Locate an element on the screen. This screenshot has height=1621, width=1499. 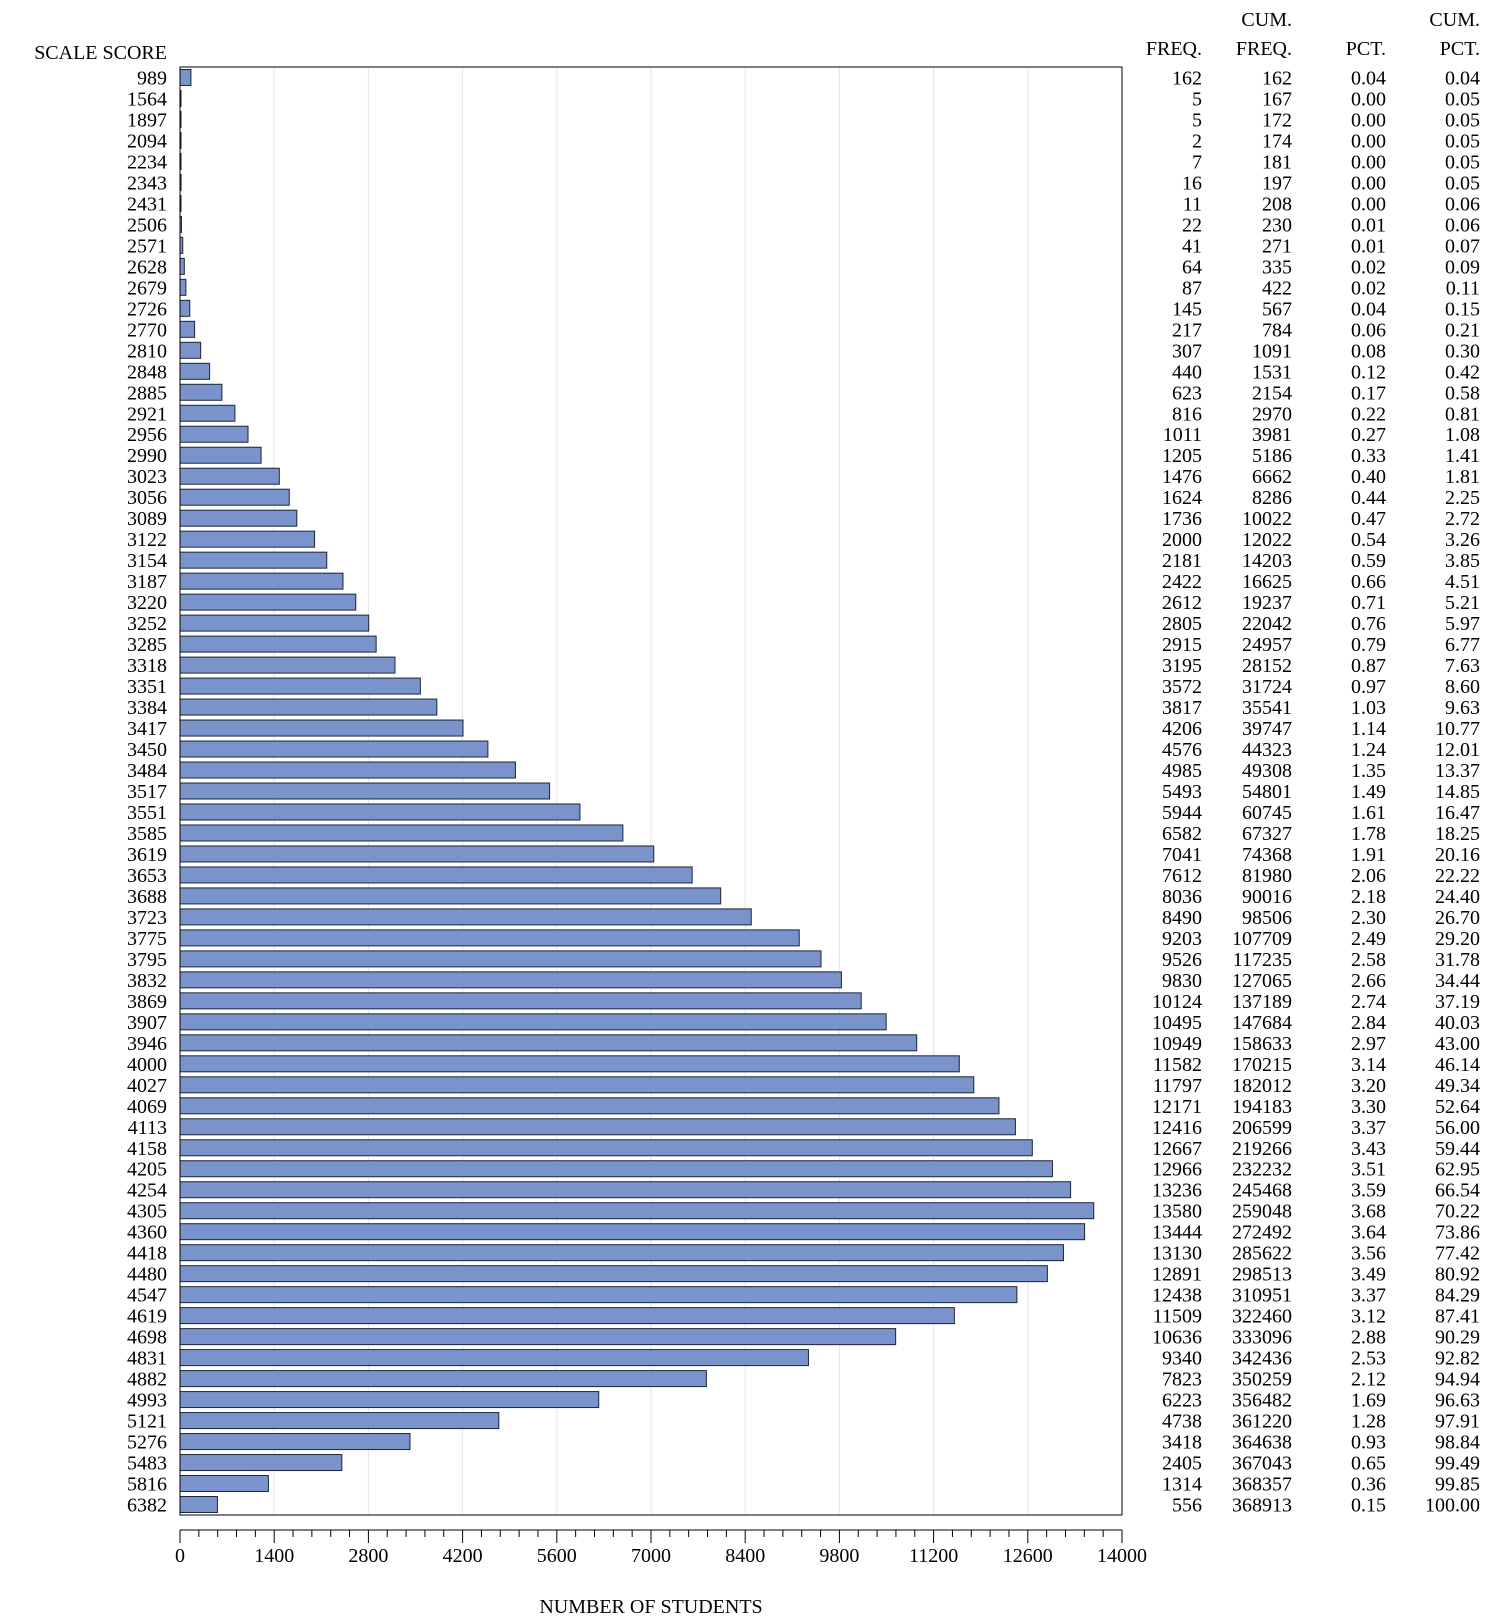
cum-freq-cell: 31724 is located at coordinates (1267, 687).